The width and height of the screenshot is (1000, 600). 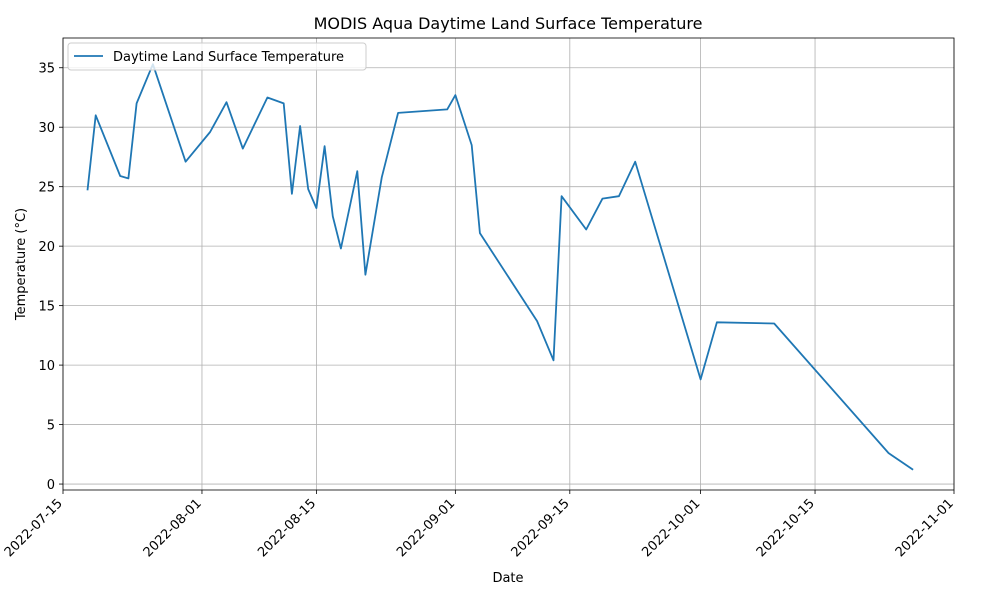 I want to click on x-tick-label: 2022-10-15, so click(x=786, y=528).